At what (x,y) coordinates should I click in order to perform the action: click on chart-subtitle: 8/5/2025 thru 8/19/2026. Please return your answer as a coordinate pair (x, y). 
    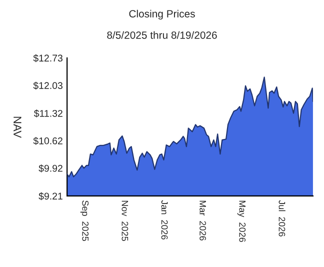
    Looking at the image, I should click on (162, 35).